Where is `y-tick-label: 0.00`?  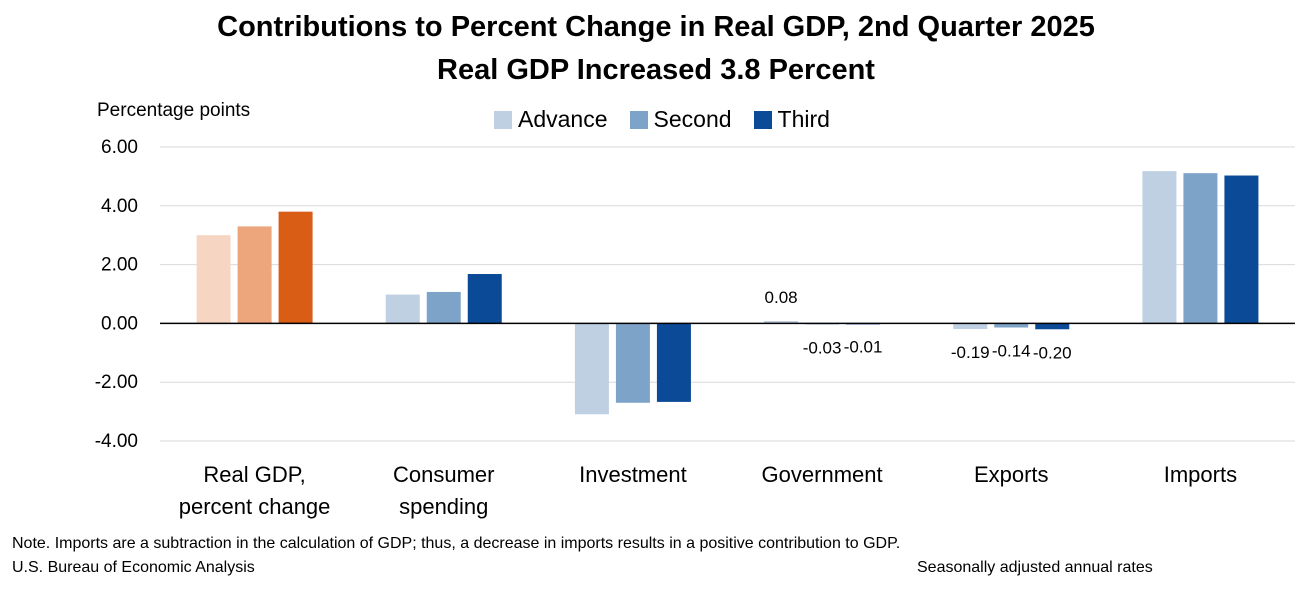 y-tick-label: 0.00 is located at coordinates (119, 323).